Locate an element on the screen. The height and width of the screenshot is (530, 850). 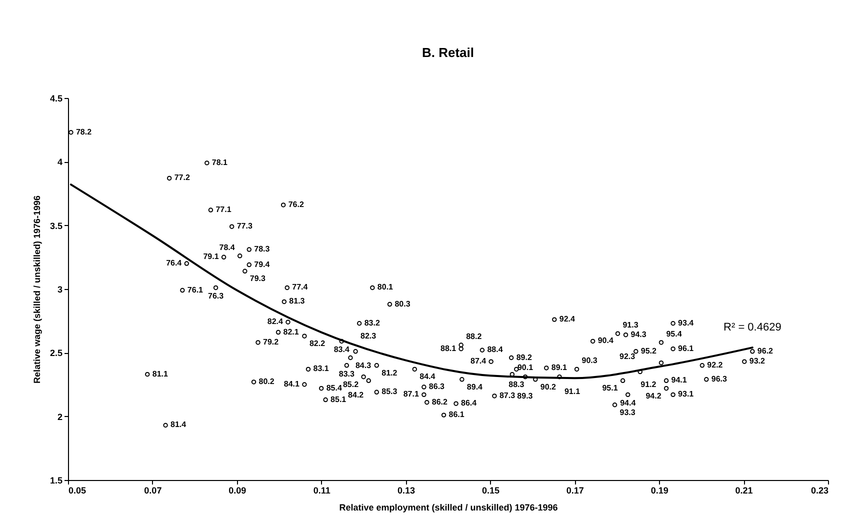
x-tick-label: 0.17 is located at coordinates (575, 491).